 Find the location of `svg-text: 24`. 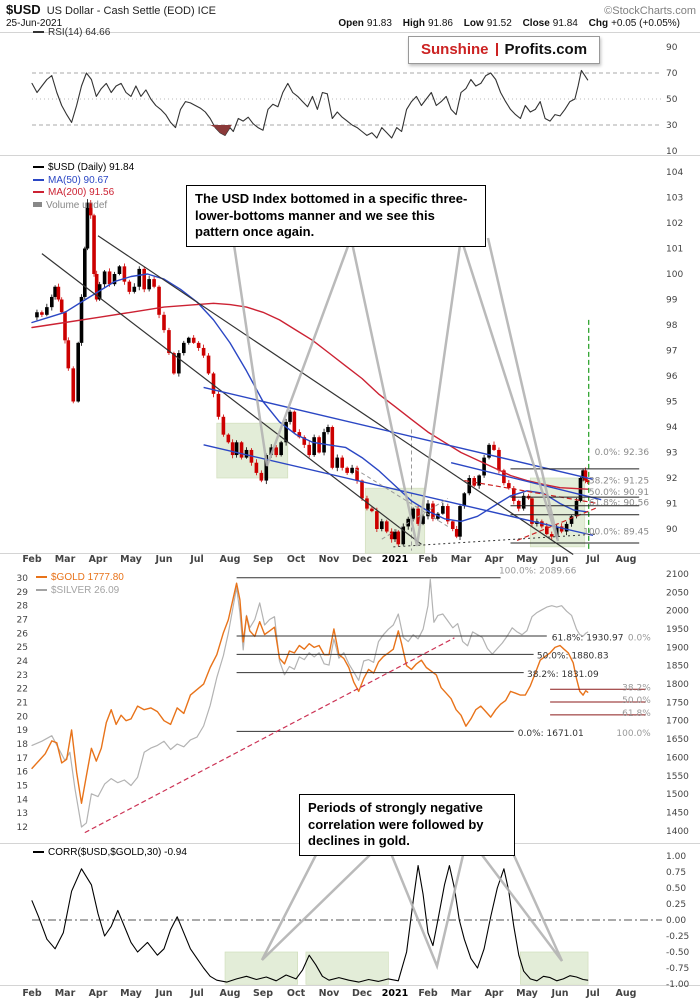

svg-text: 24 is located at coordinates (23, 662).